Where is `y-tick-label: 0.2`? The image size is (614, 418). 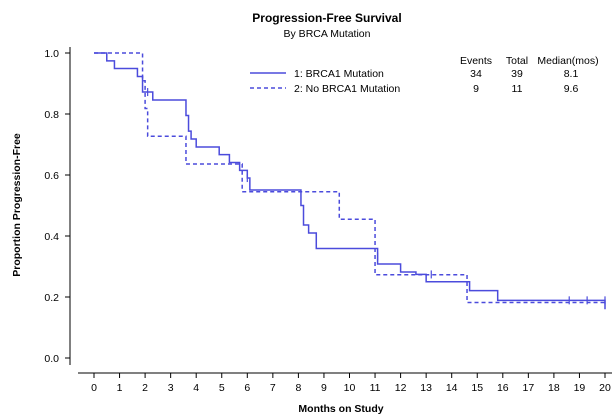 y-tick-label: 0.2 is located at coordinates (51, 298).